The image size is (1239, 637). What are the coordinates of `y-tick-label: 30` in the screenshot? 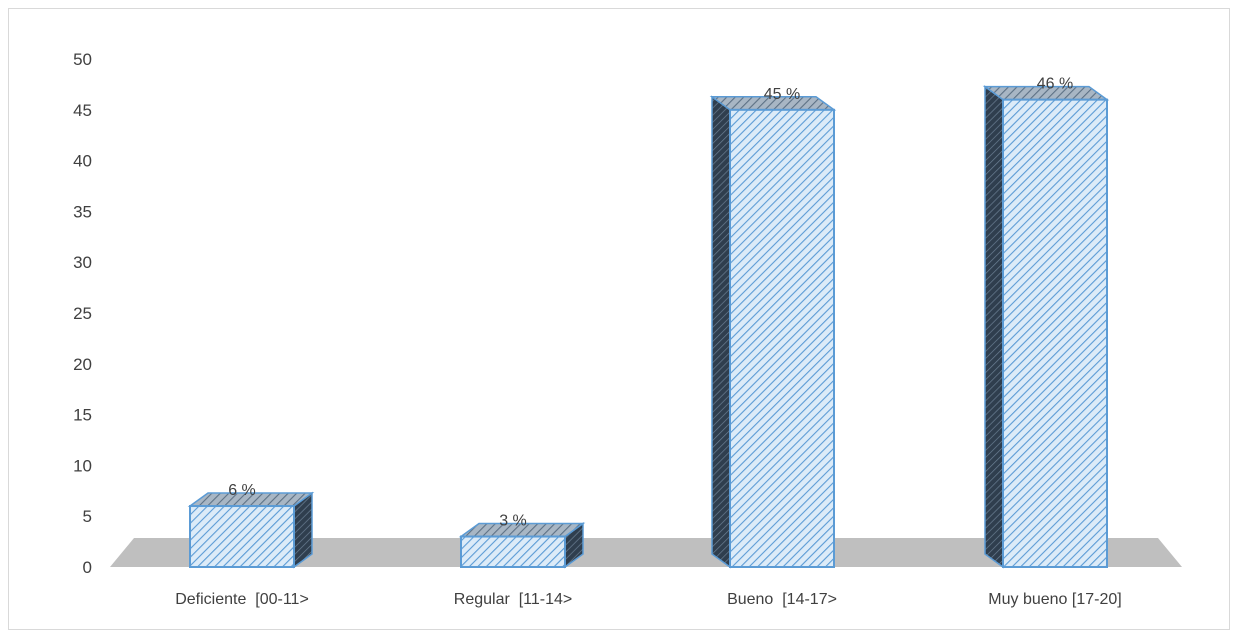 It's located at (82, 262).